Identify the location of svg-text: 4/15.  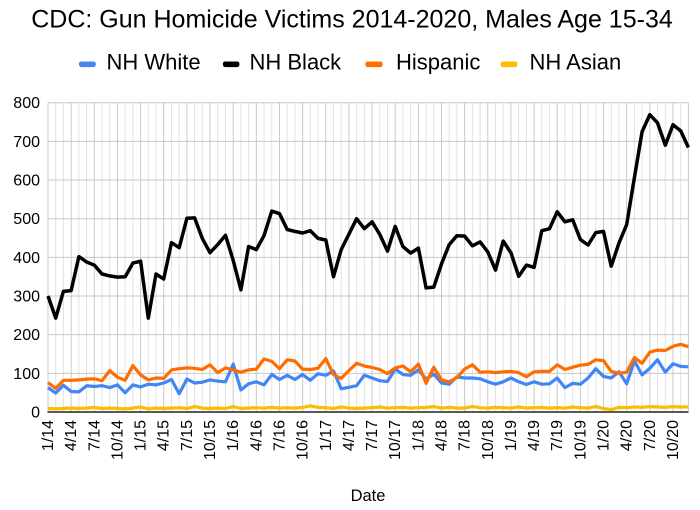
(164, 435).